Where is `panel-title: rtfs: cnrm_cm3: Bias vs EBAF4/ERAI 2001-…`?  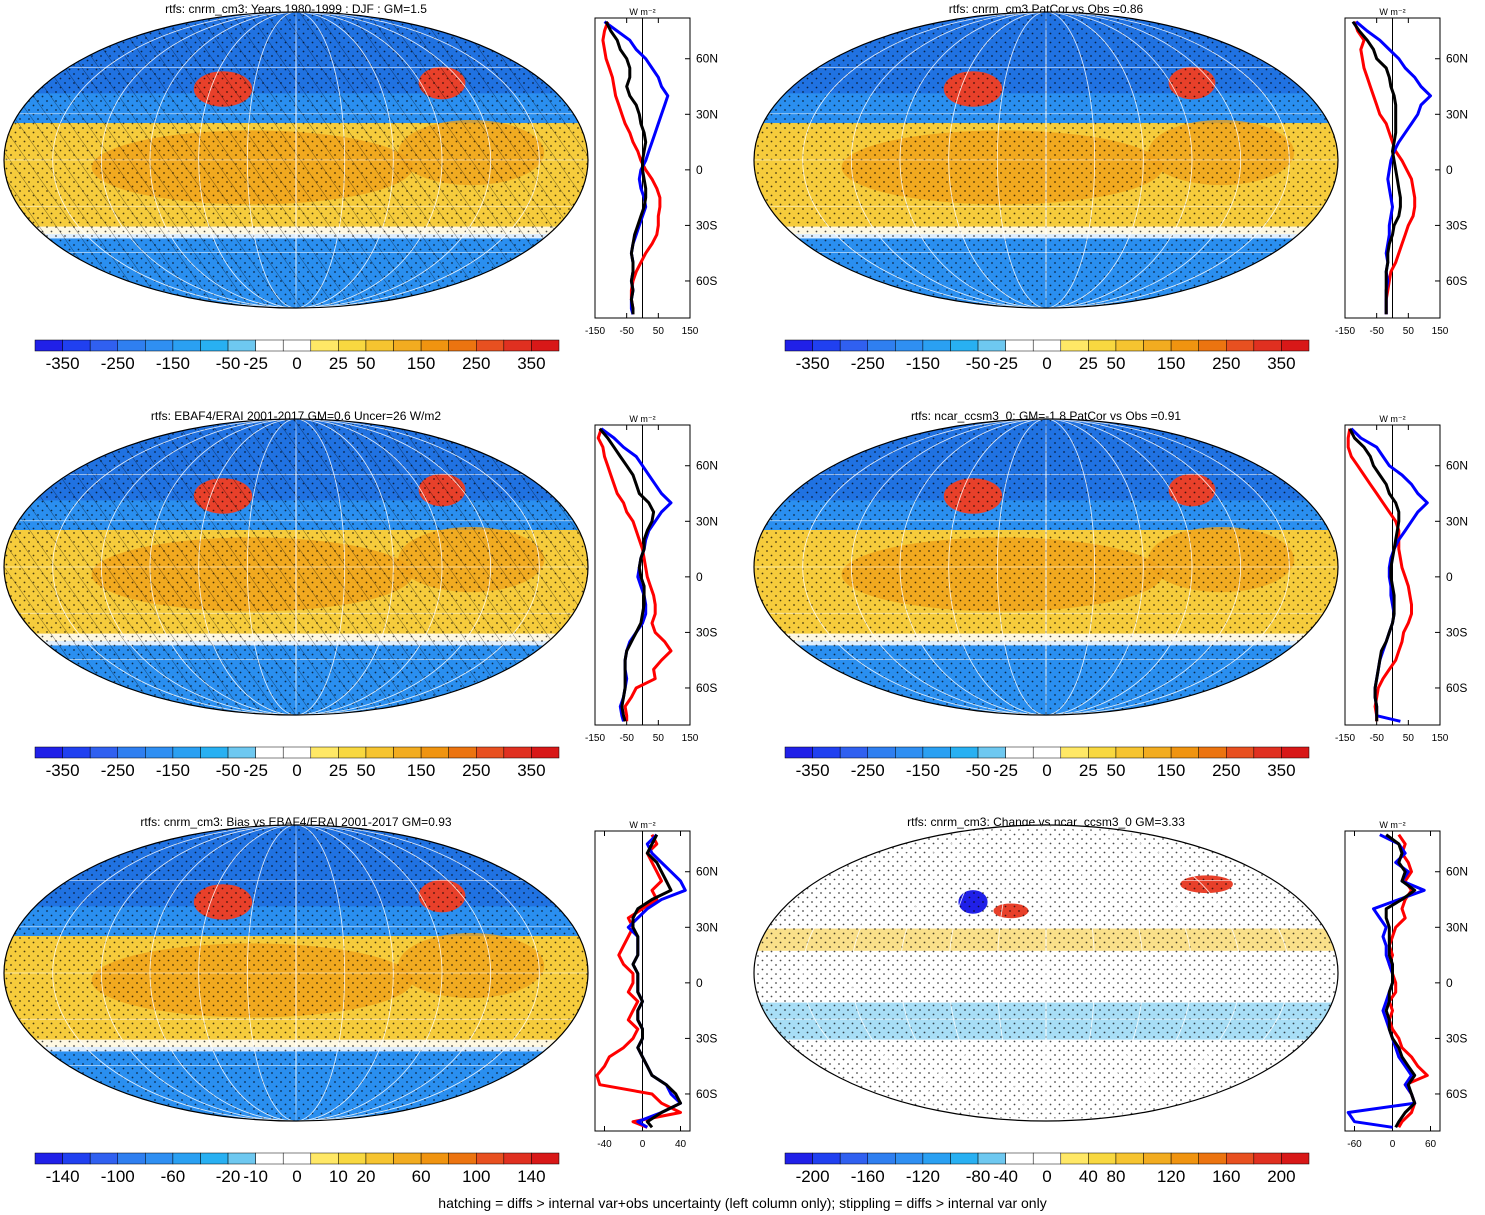
panel-title: rtfs: cnrm_cm3: Bias vs EBAF4/ERAI 2001-… is located at coordinates (295, 822).